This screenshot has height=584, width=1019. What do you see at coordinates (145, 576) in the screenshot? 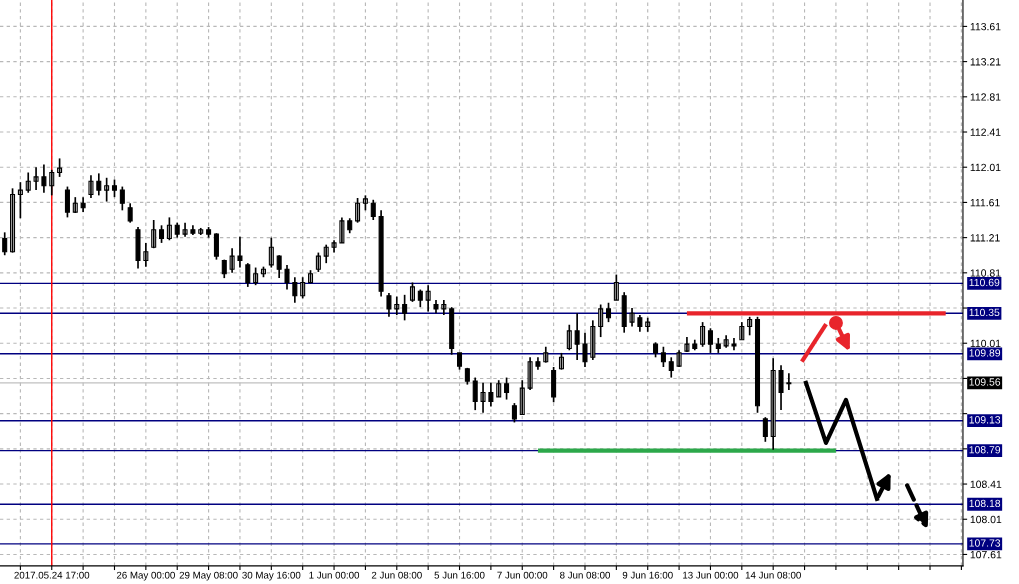
I see `x-tick-label: 26 May 00:00` at bounding box center [145, 576].